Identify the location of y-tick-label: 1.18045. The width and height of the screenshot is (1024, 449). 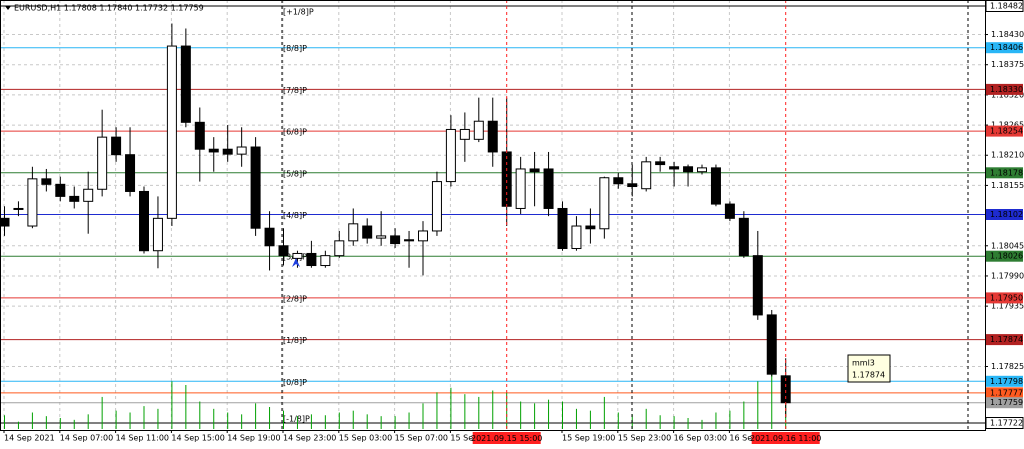
(1007, 245).